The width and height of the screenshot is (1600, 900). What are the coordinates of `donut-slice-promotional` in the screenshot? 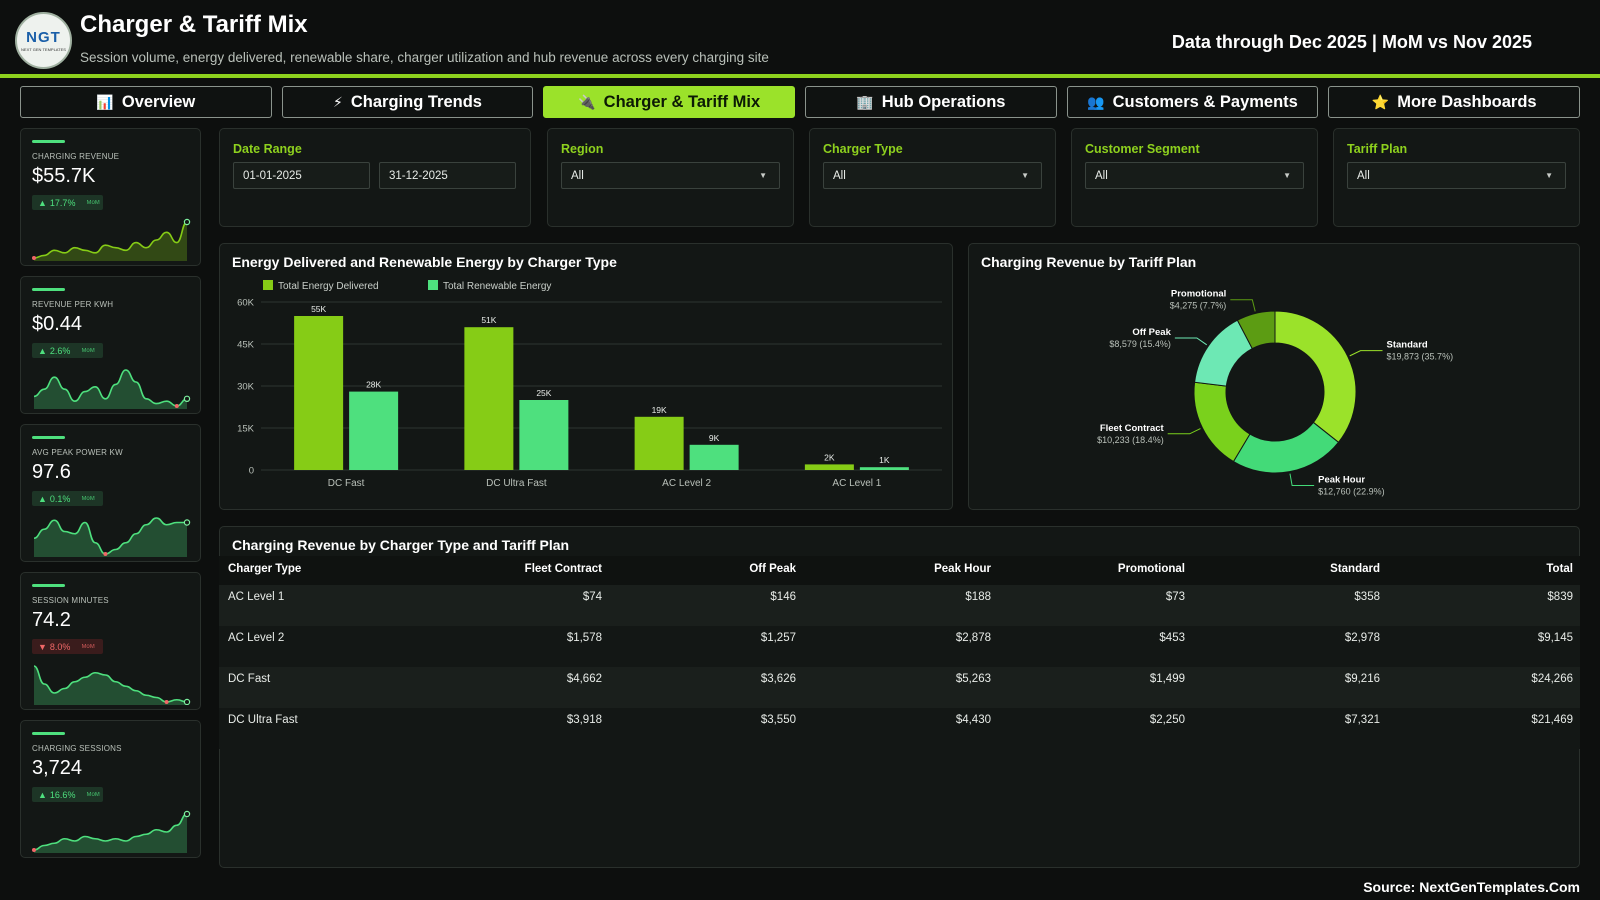 It's located at (1256, 330).